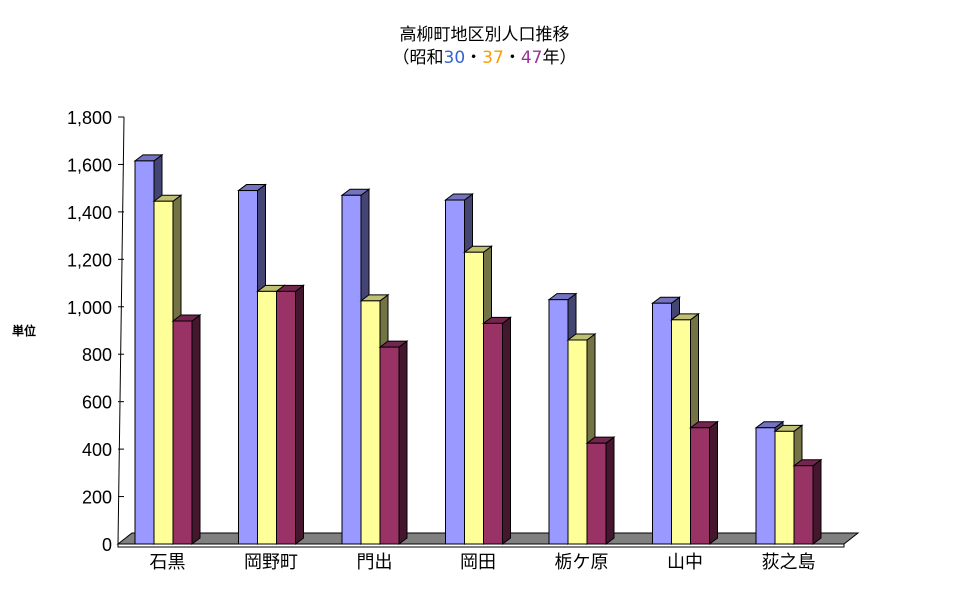 This screenshot has width=969, height=604. Describe the element at coordinates (89, 213) in the screenshot. I see `y-tick-label: 1,400` at that location.